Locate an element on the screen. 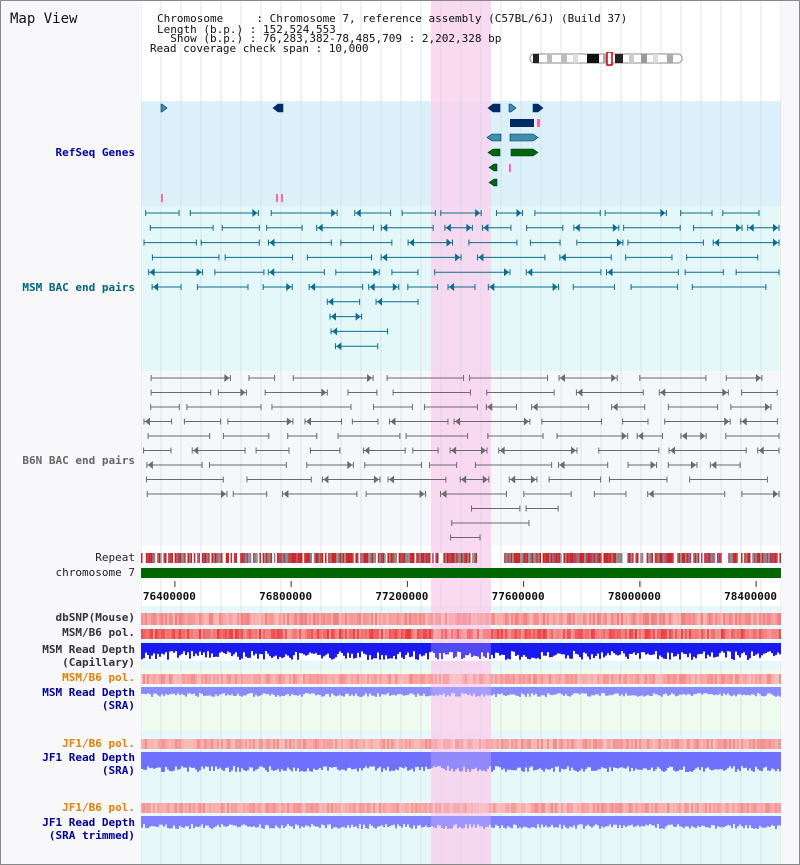  chromosome-ideogram is located at coordinates (607, 59).